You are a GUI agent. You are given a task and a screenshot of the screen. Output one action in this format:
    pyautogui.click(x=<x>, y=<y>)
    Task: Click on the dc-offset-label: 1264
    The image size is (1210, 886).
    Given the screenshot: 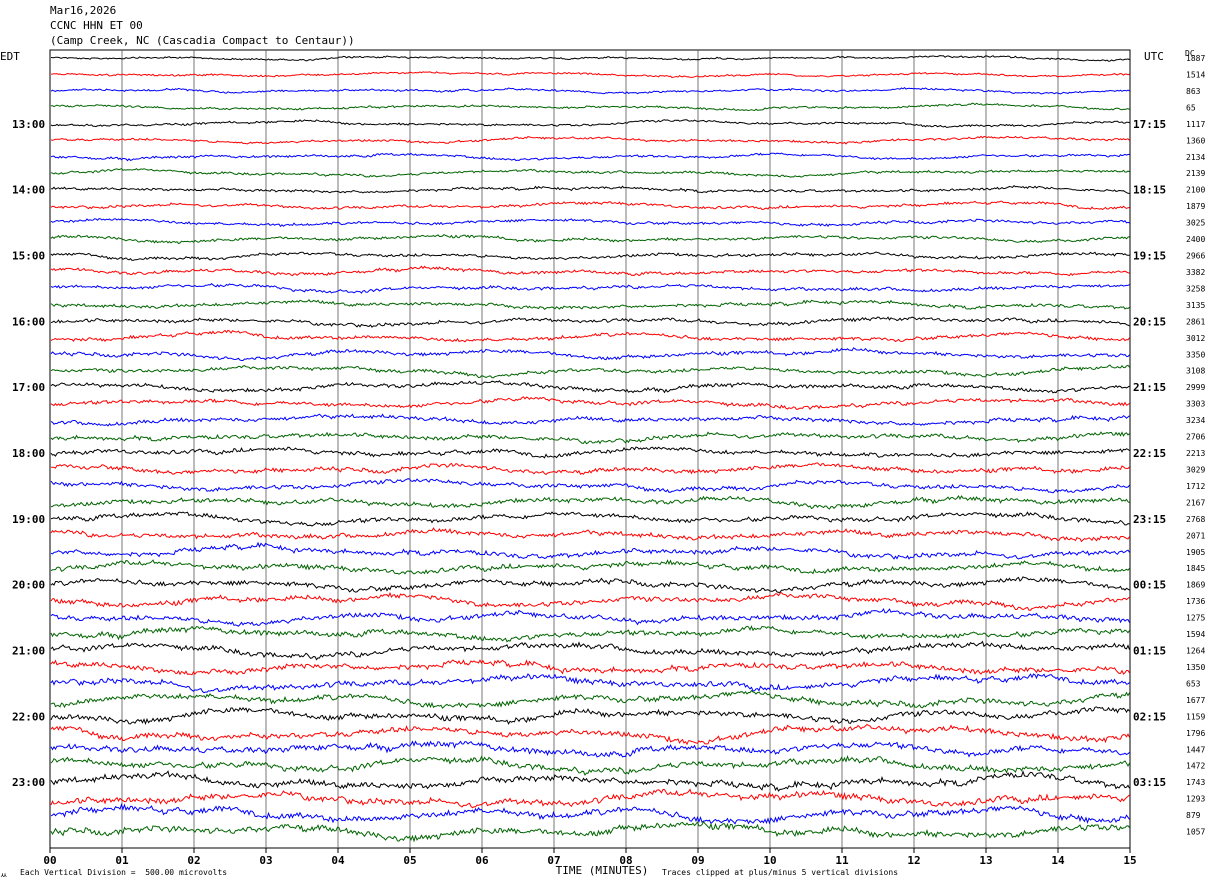 What is the action you would take?
    pyautogui.click(x=1195, y=651)
    